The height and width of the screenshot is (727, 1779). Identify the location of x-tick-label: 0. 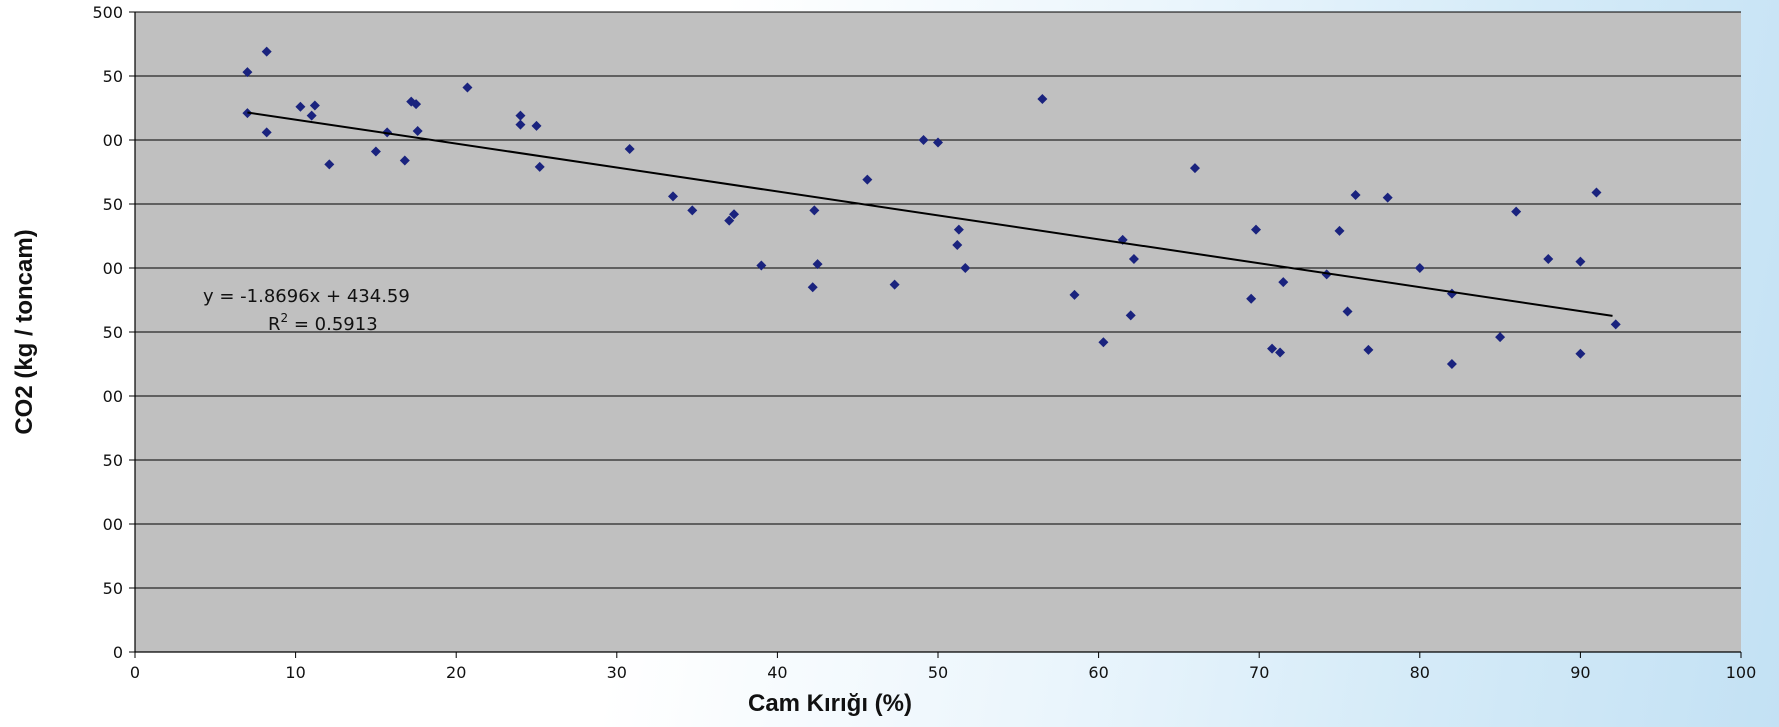
(135, 672).